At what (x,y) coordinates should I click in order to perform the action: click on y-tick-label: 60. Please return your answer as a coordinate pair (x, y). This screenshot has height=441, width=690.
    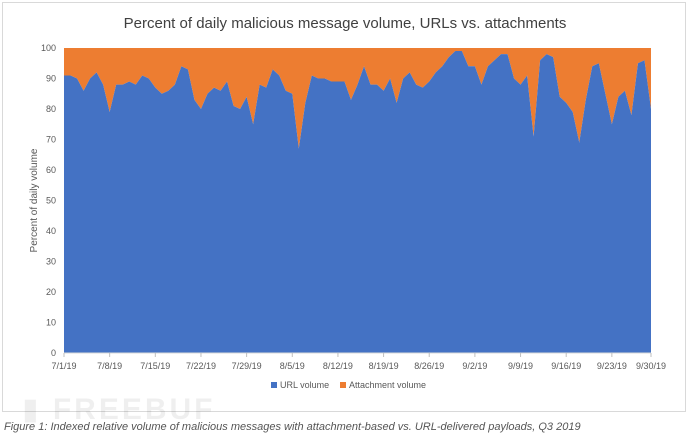
    Looking at the image, I should click on (51, 170).